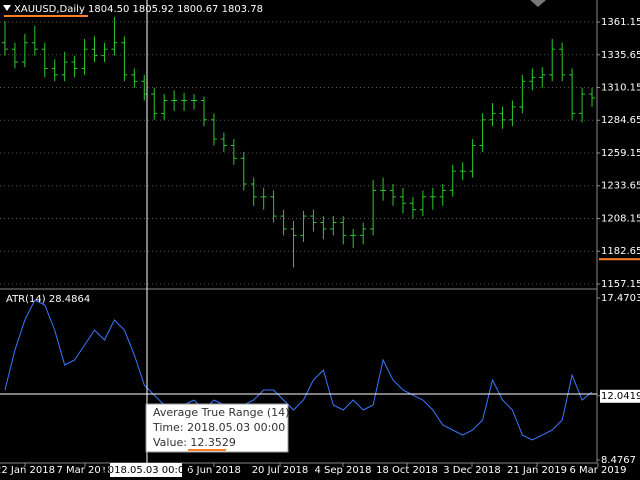  What do you see at coordinates (221, 412) in the screenshot?
I see `tooltip-title: Average True Range (14)` at bounding box center [221, 412].